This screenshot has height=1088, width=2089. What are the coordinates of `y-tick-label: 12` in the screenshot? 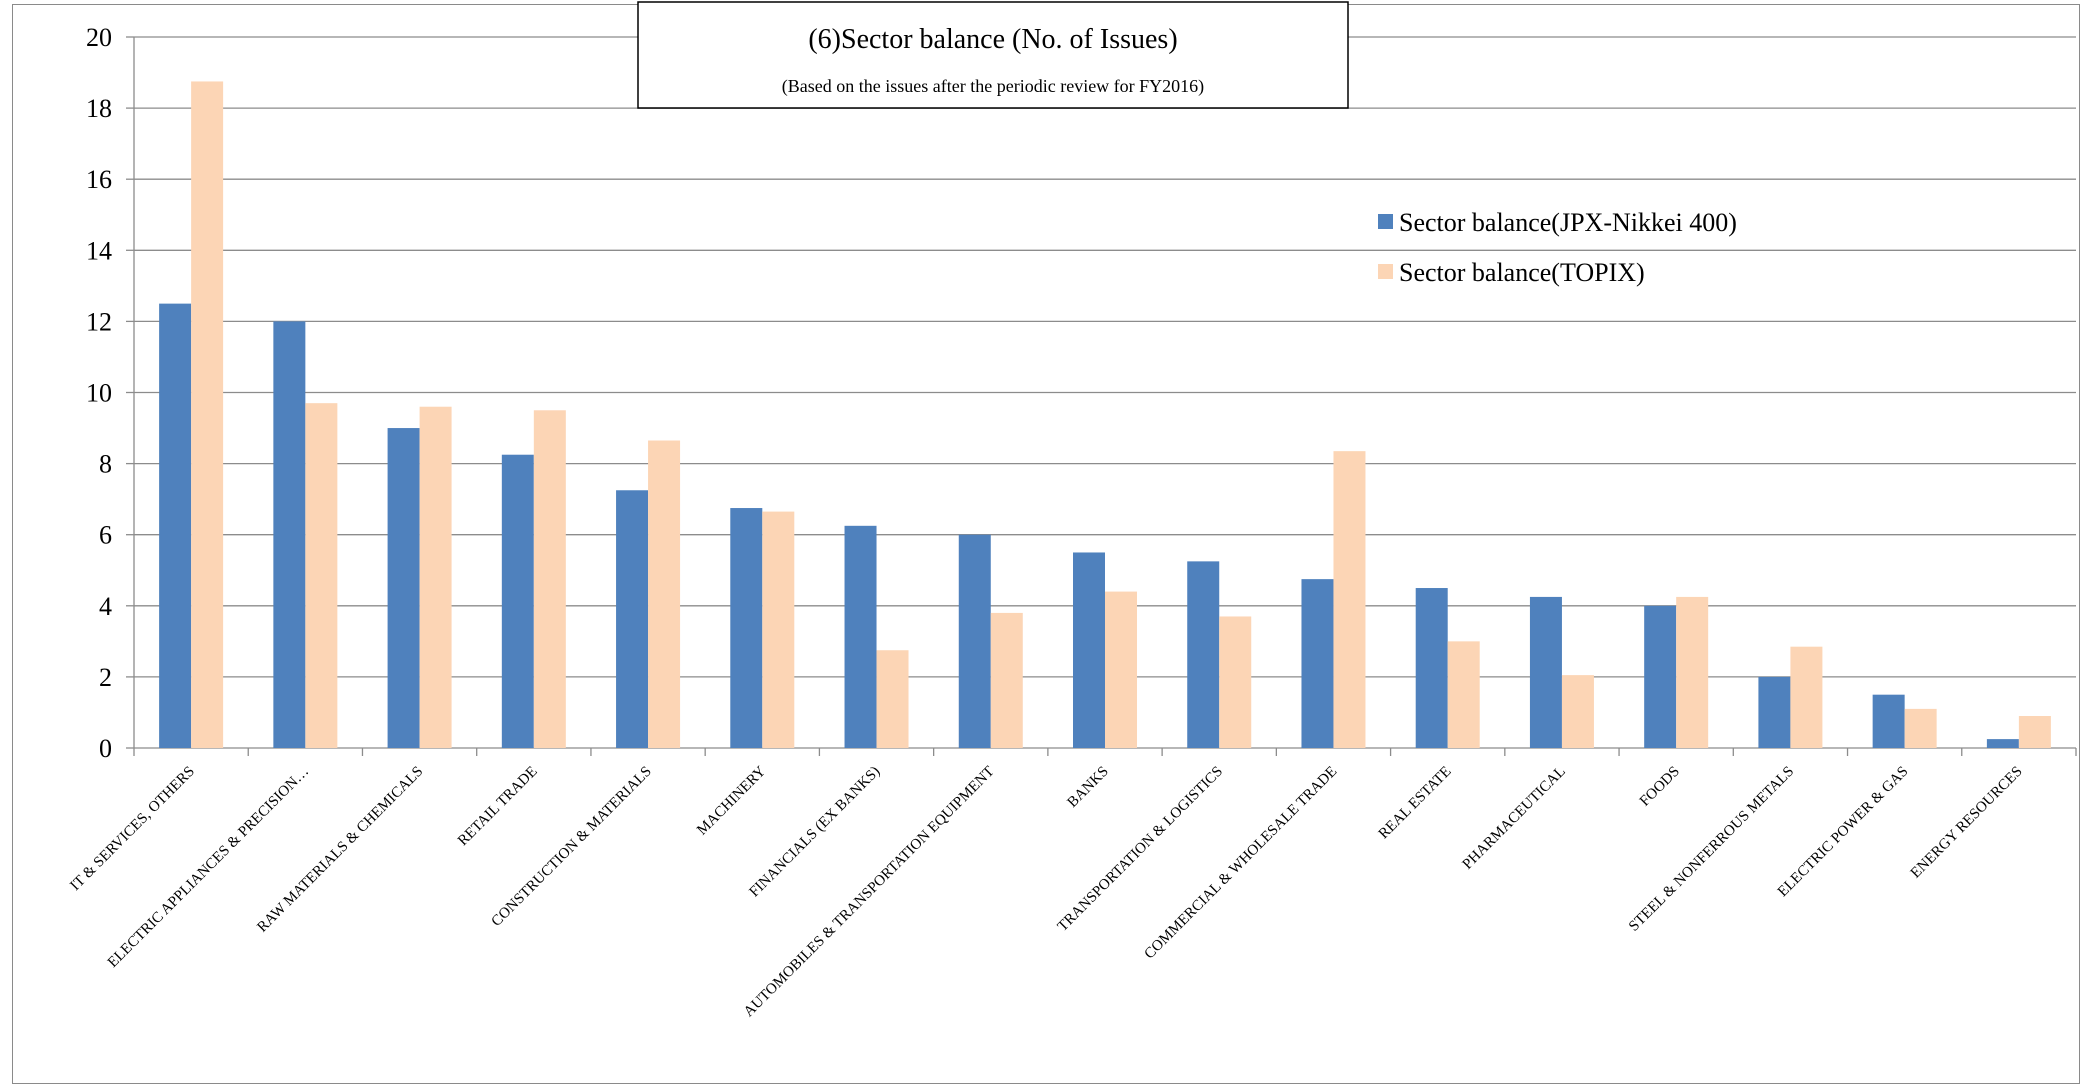 It's located at (99, 321).